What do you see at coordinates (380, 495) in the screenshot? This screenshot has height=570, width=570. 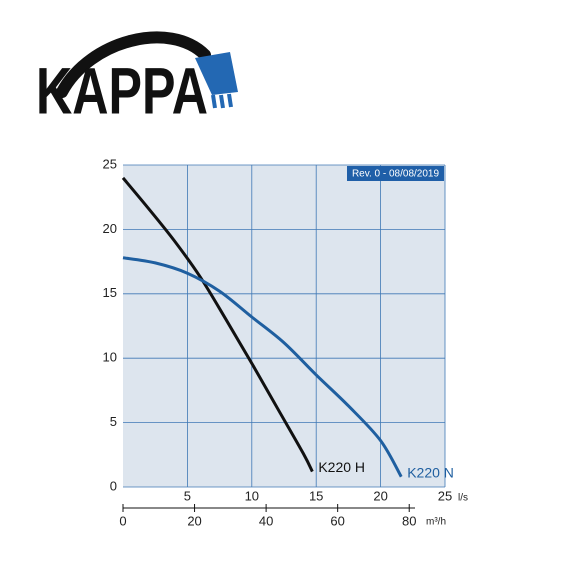 I see `x-tick-label: 20` at bounding box center [380, 495].